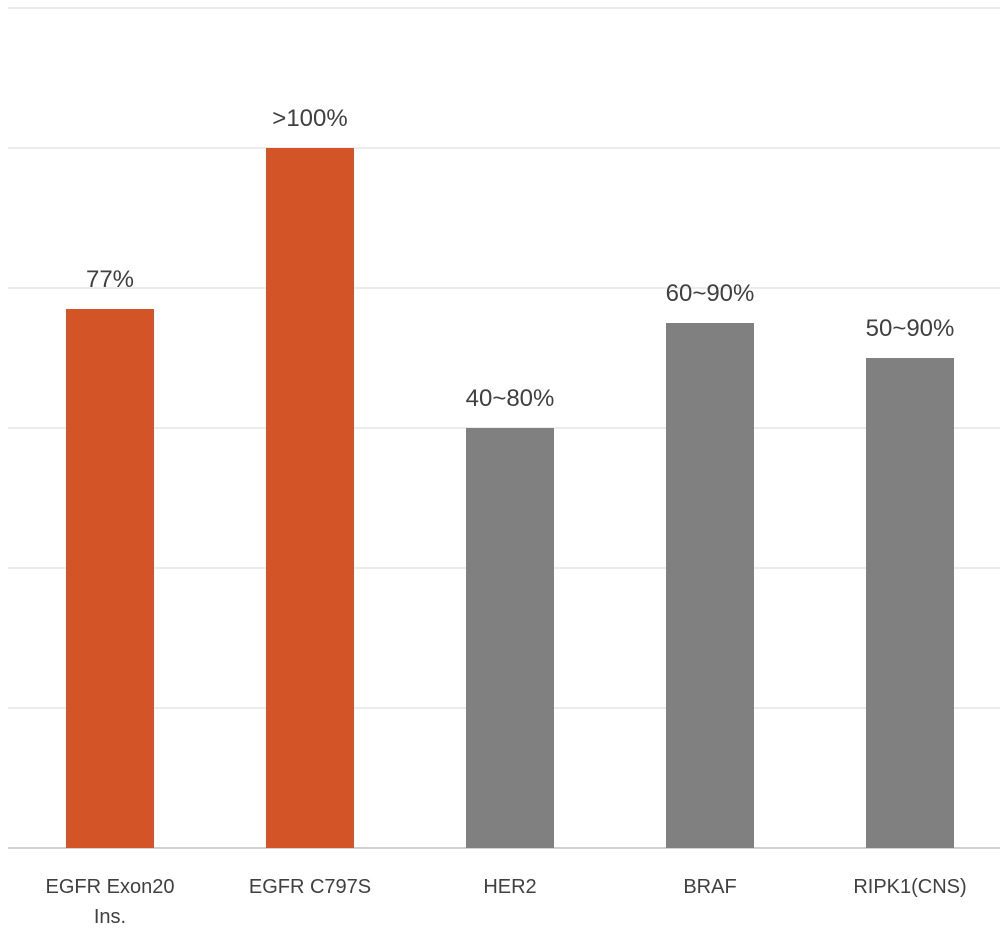  What do you see at coordinates (110, 279) in the screenshot?
I see `data-label: 77%` at bounding box center [110, 279].